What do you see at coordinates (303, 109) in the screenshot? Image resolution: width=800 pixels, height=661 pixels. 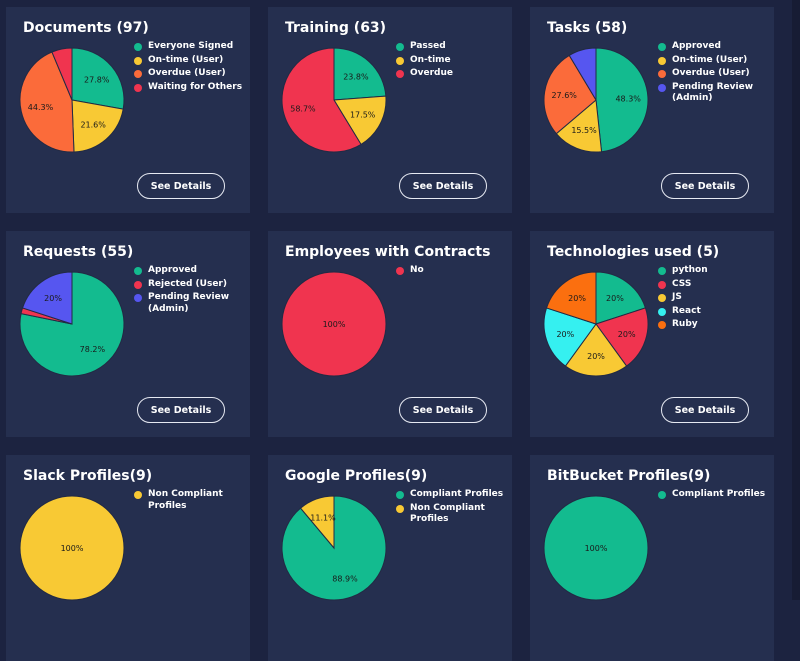 I see `slice-label: 58.7%` at bounding box center [303, 109].